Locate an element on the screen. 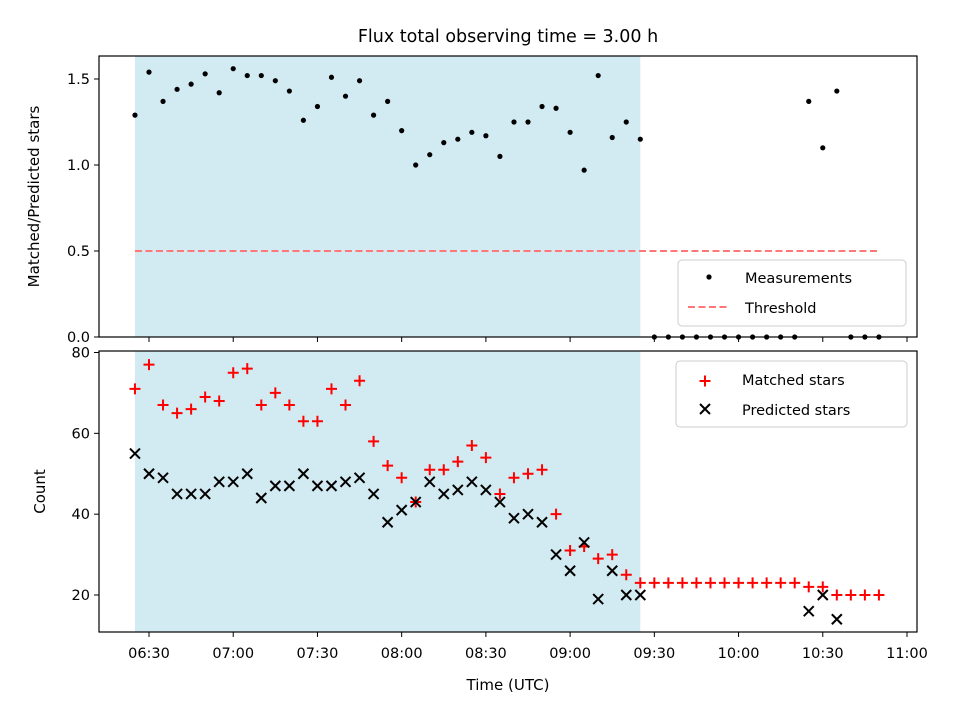 The width and height of the screenshot is (960, 720). y-tick-label-top: 0.5 is located at coordinates (78, 252).